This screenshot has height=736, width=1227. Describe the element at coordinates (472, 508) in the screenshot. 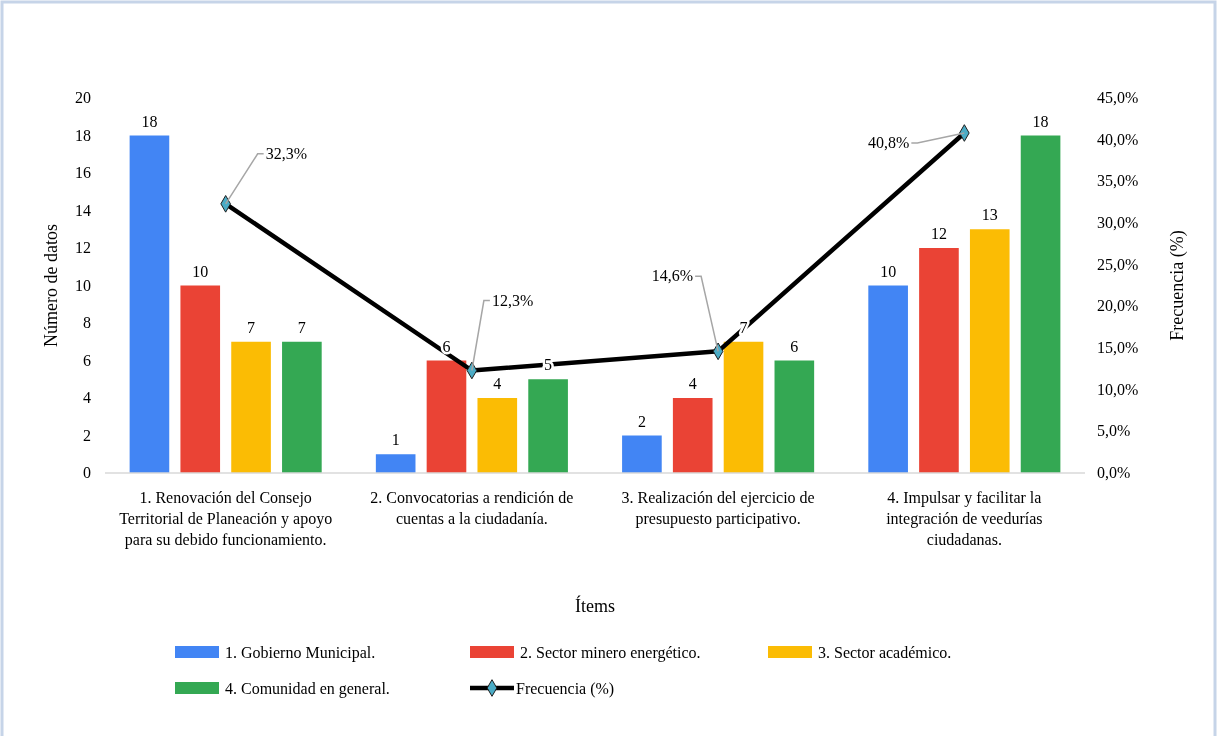

I see `x-tick-label: 2. Convocatorias a rendición de cuentas a la ciudadanía.` at that location.